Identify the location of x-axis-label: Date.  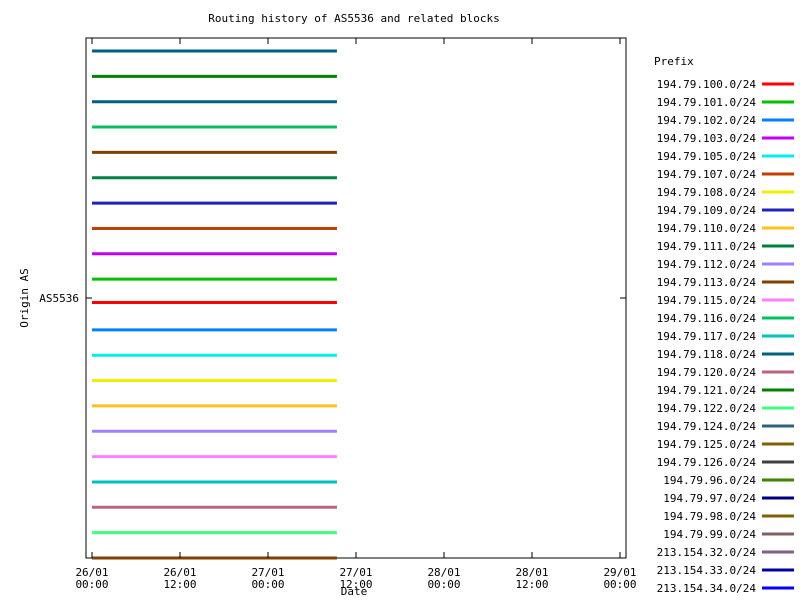
(354, 591).